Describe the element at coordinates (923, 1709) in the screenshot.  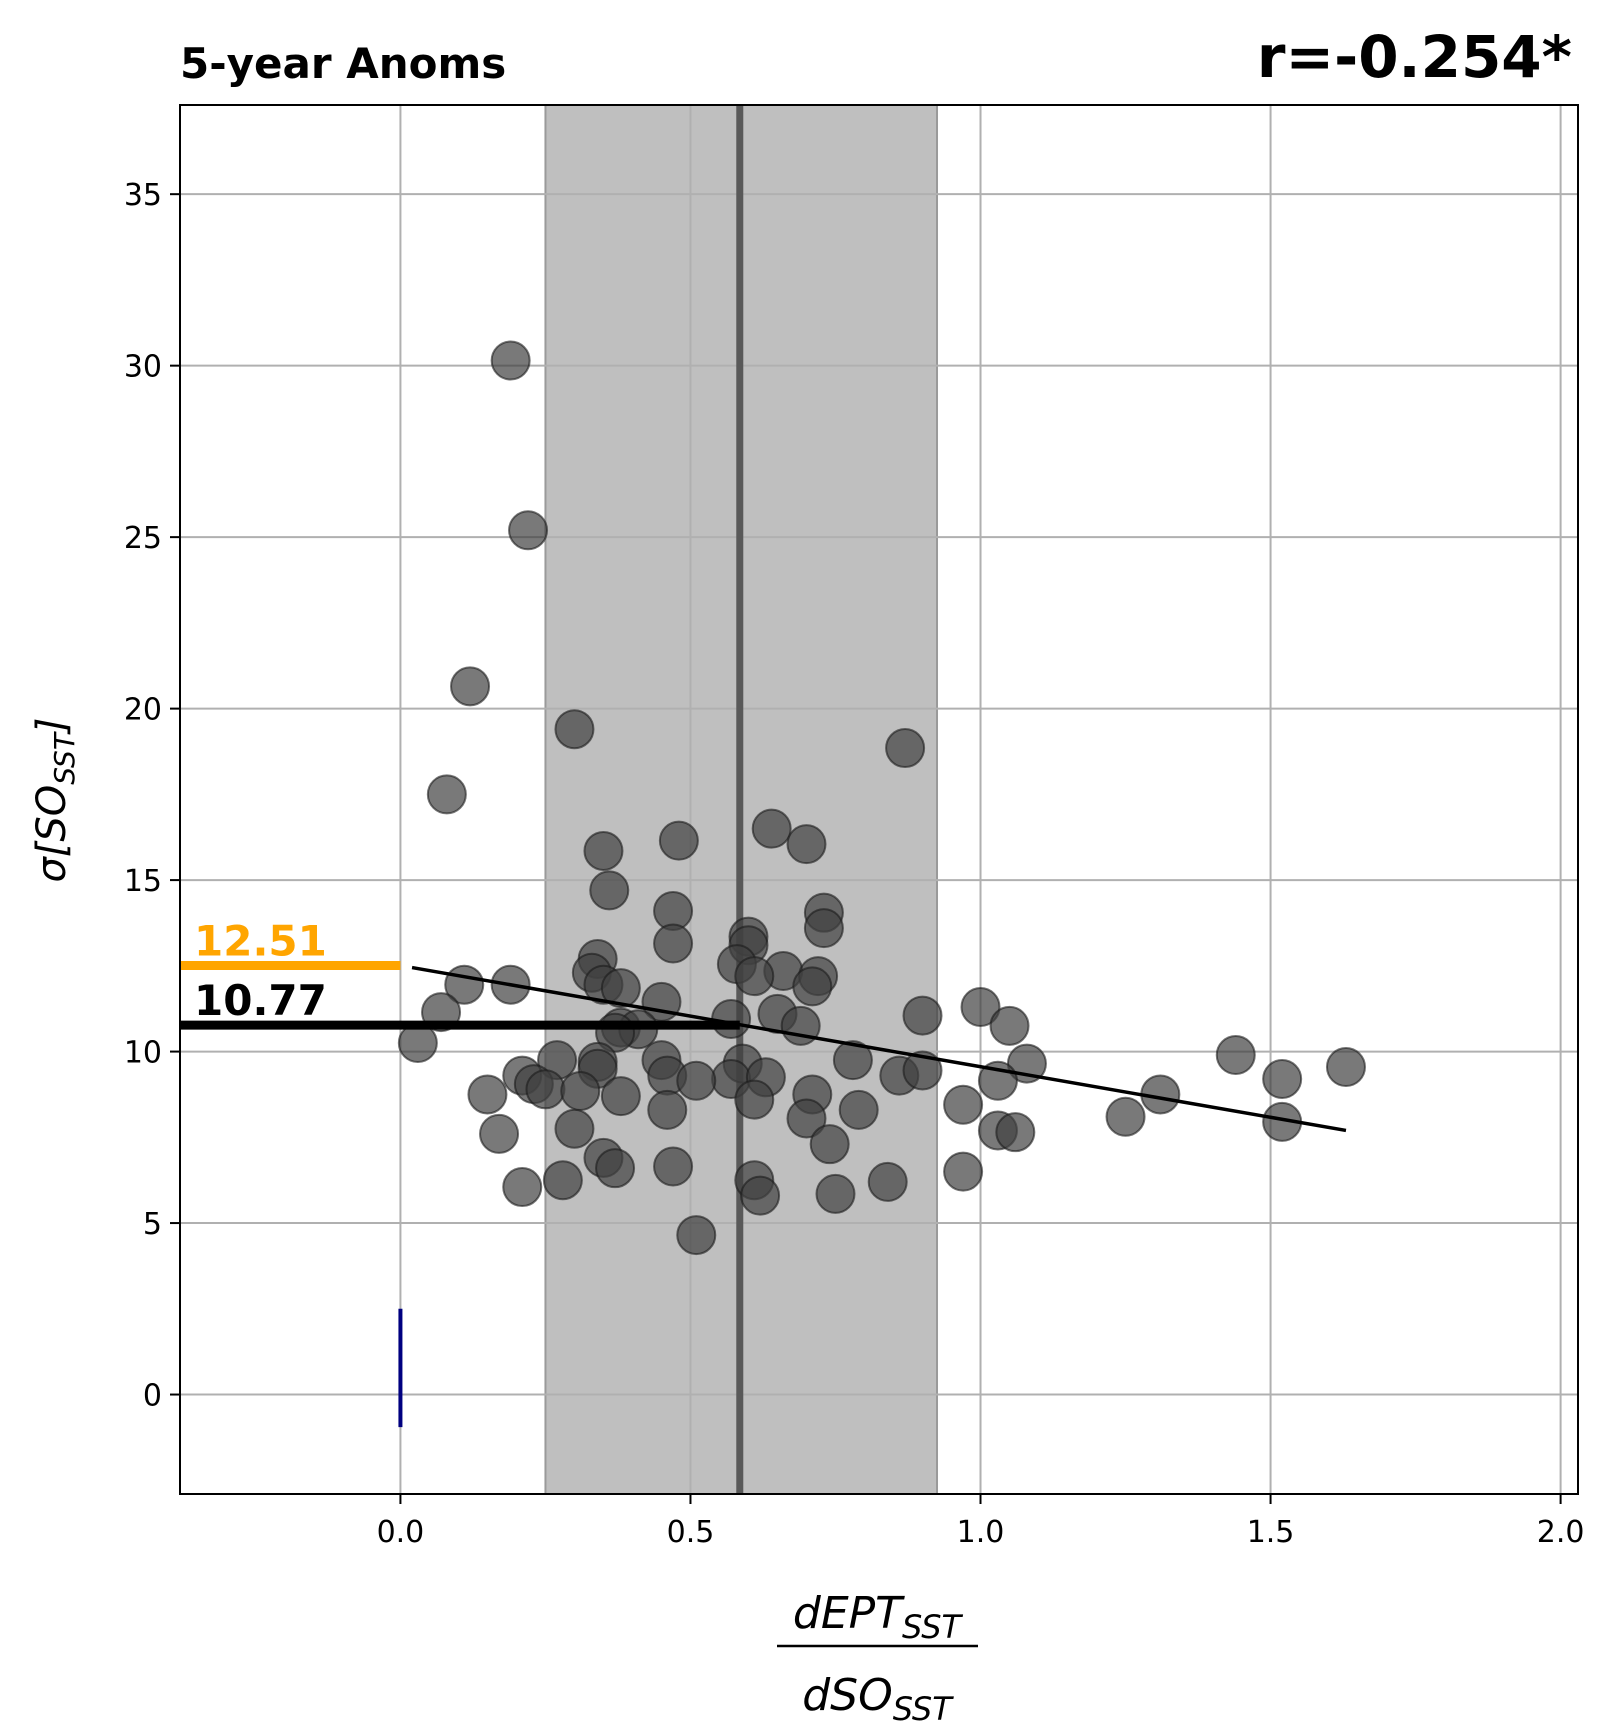
I see `x-label-denominator-sub: SST` at that location.